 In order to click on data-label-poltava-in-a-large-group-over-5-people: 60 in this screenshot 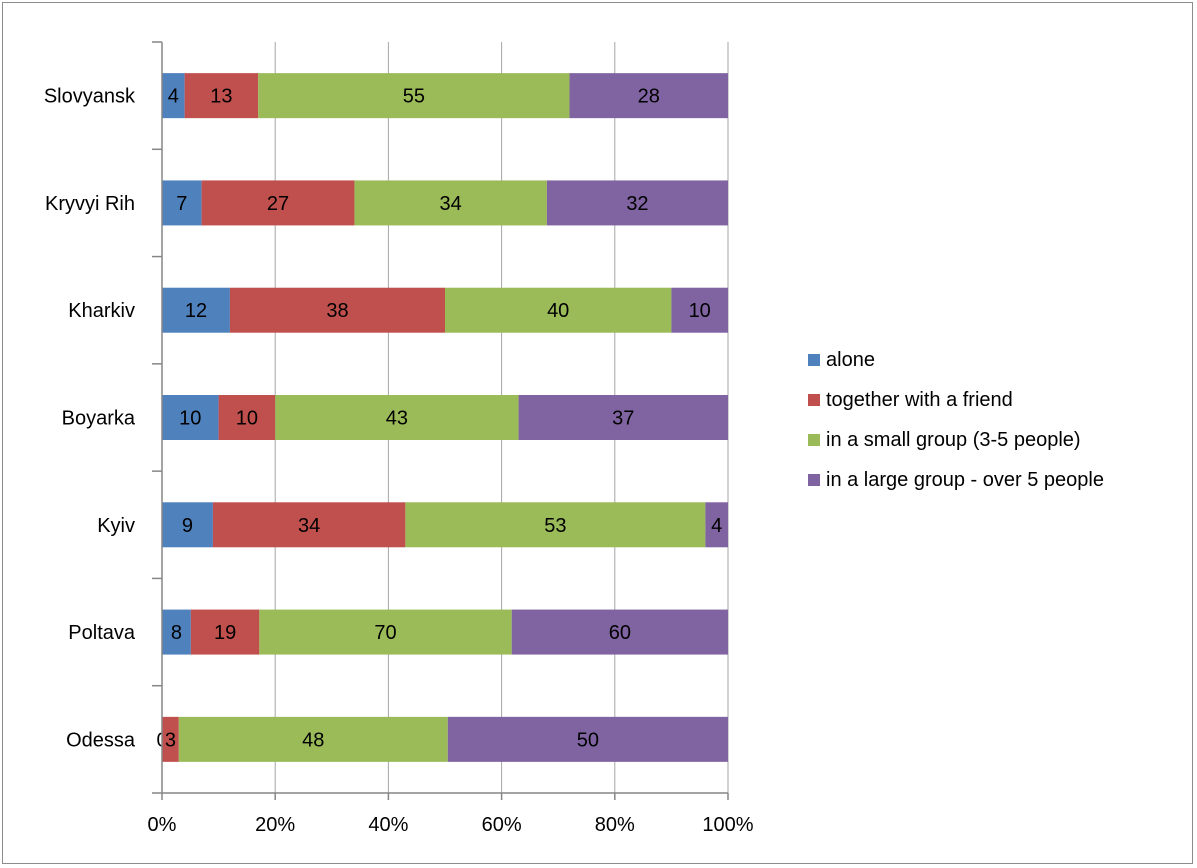, I will do `click(620, 633)`.